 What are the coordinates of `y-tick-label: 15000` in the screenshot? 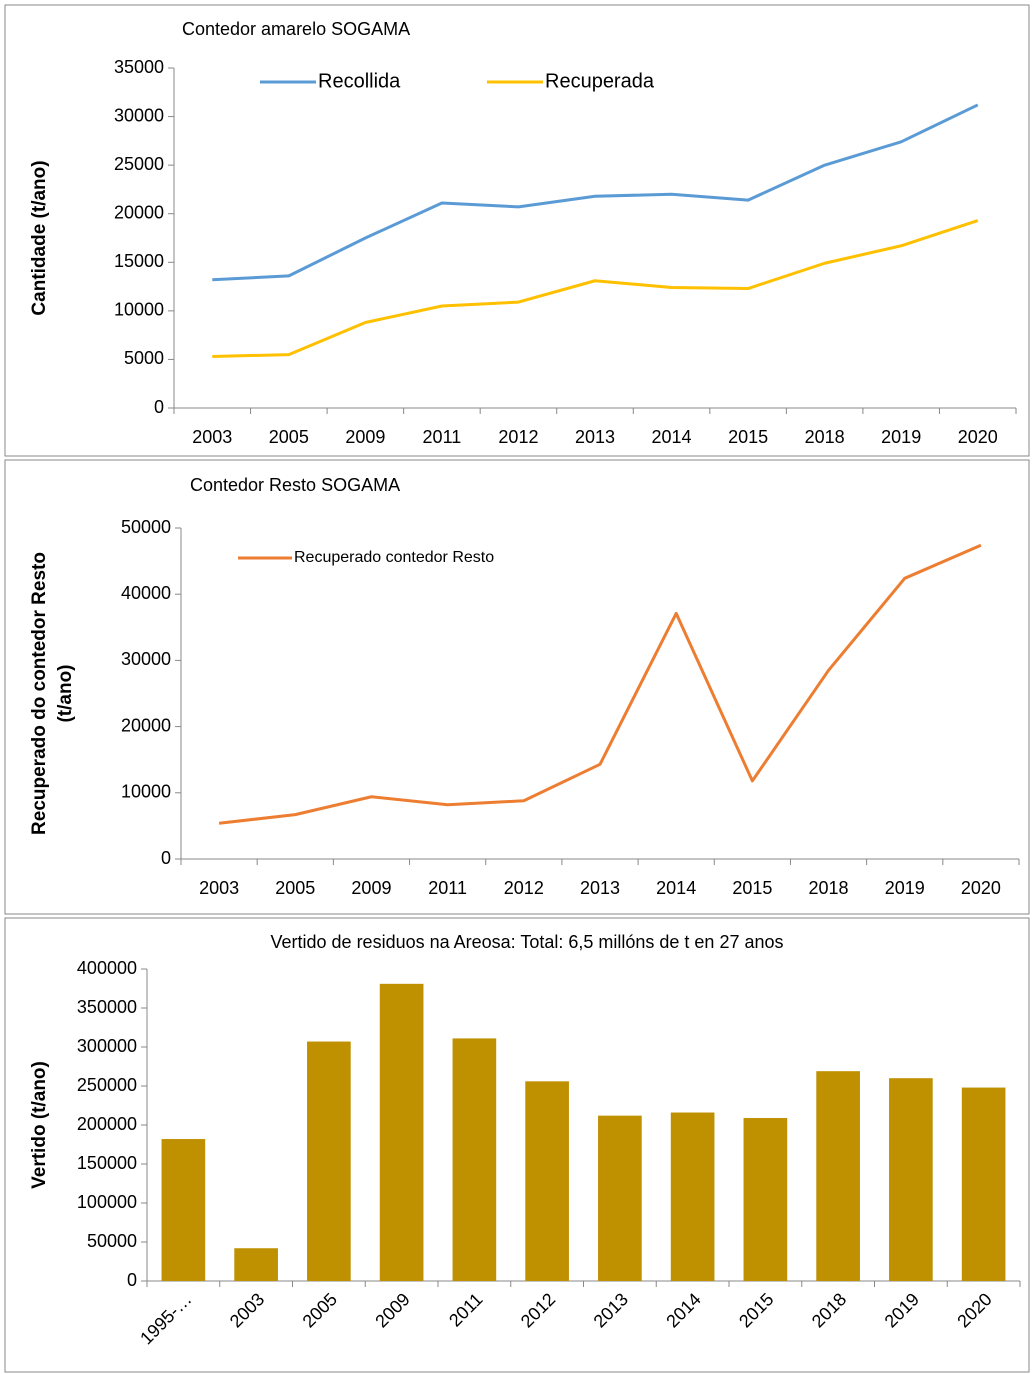 It's located at (139, 261).